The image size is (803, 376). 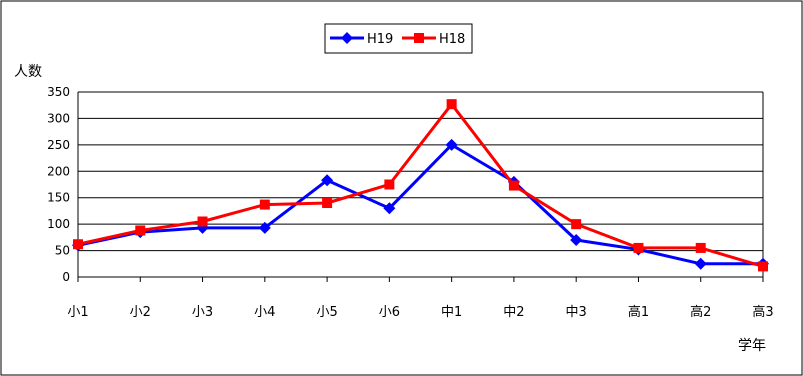 I want to click on x-tick-label: 小1, so click(x=77, y=312).